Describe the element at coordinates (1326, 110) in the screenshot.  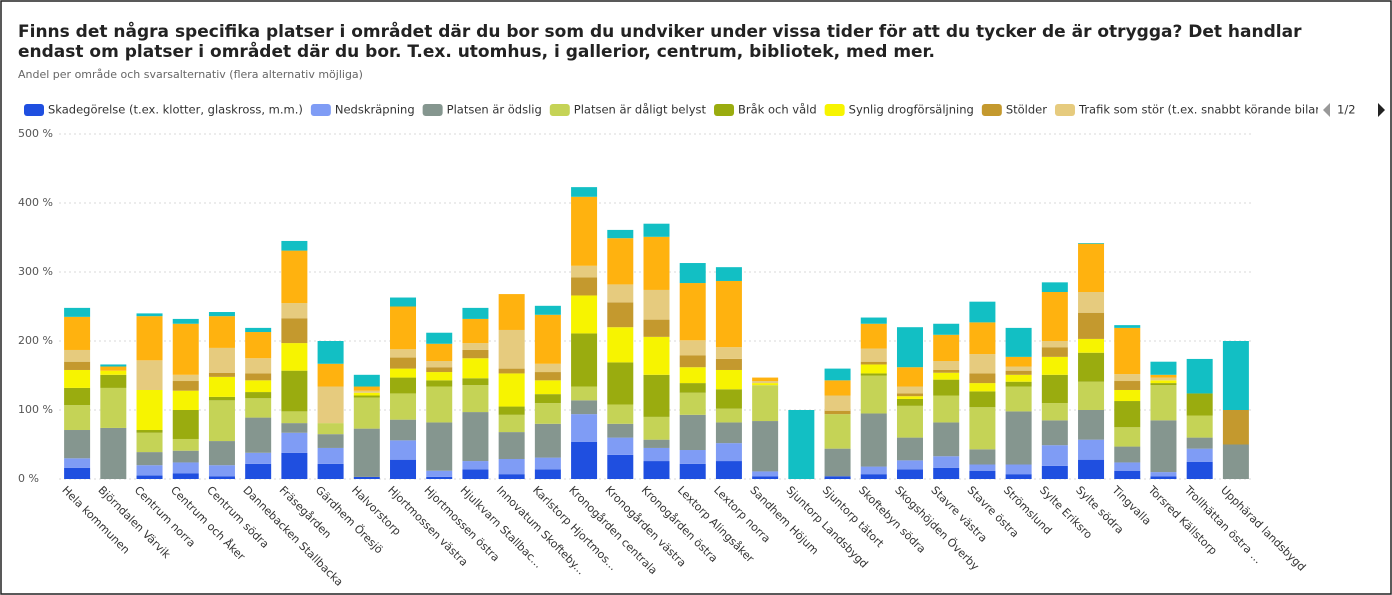
I see `legend-prev` at that location.